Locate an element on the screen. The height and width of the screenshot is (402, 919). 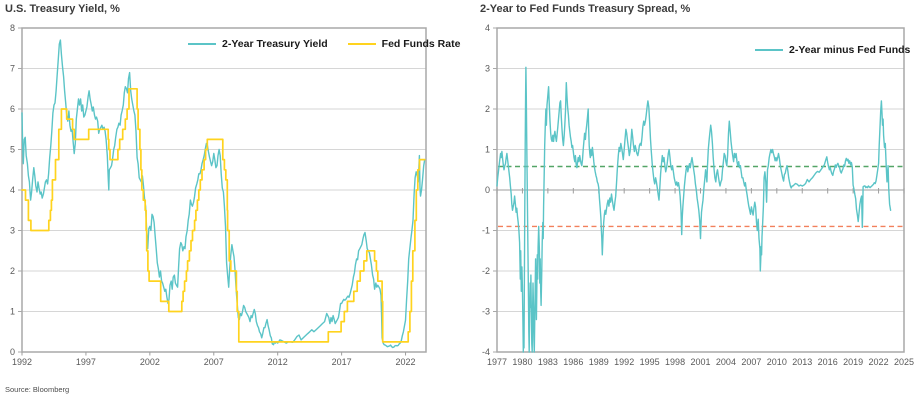
x-tick-label: 1983 is located at coordinates (548, 362).